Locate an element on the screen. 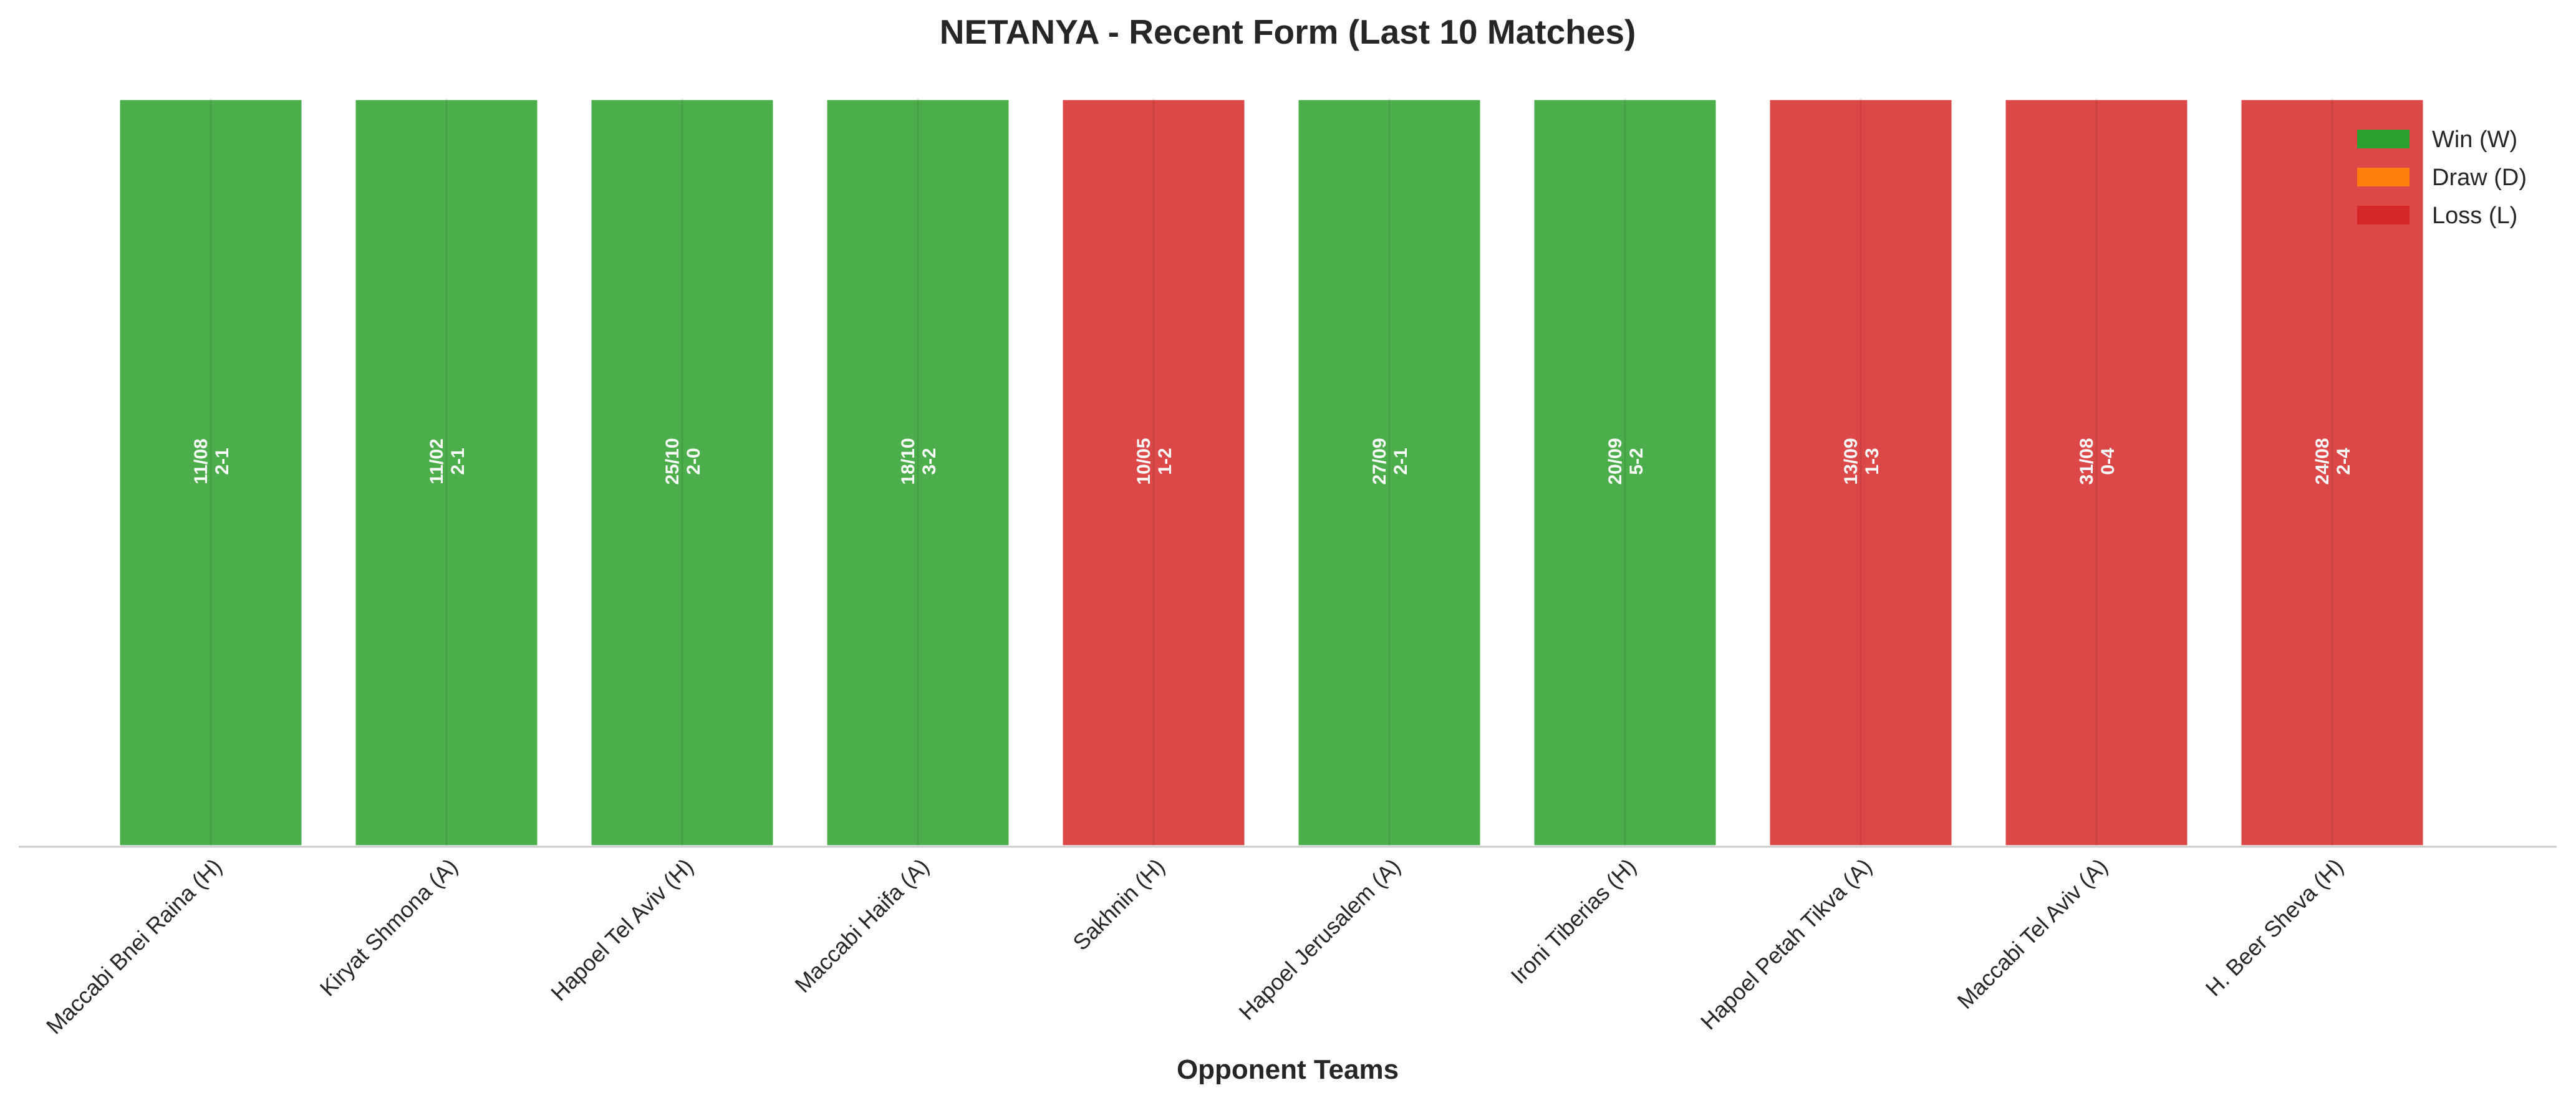 The height and width of the screenshot is (1103, 2576). x-axis-label: Opponent Teams is located at coordinates (1288, 1069).